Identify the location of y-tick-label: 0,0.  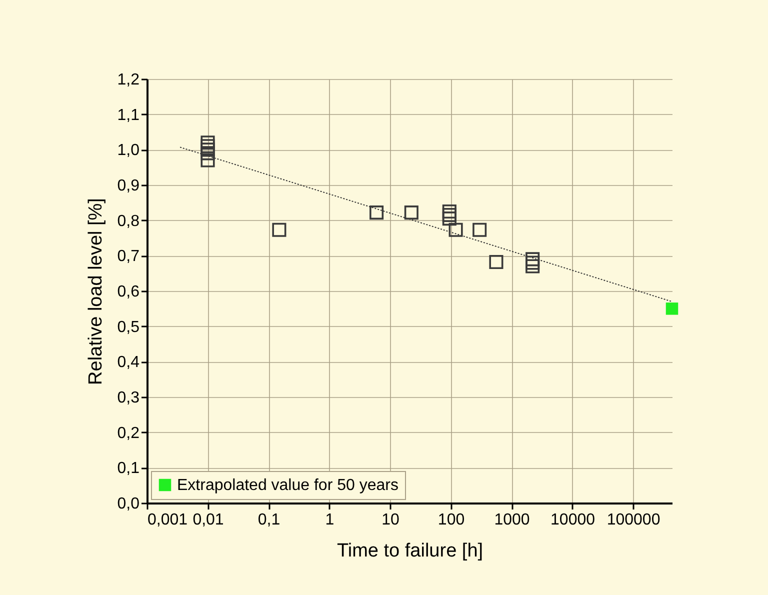
(128, 504).